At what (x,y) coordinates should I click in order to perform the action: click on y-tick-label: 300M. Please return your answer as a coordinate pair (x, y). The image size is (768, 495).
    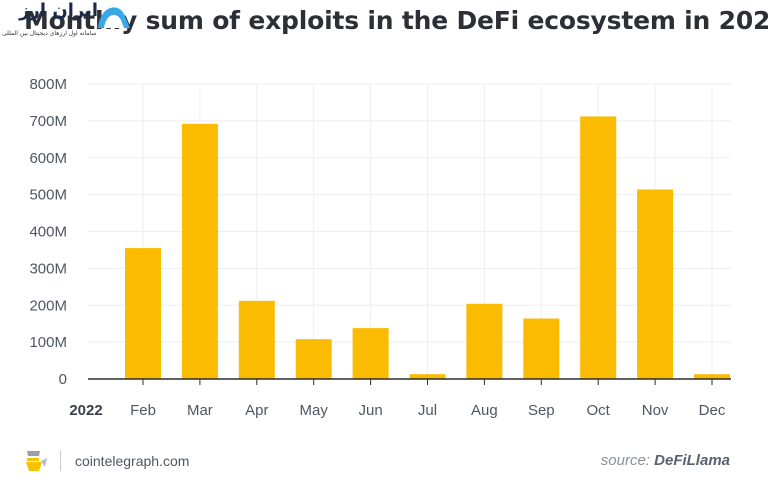
    Looking at the image, I should click on (48, 268).